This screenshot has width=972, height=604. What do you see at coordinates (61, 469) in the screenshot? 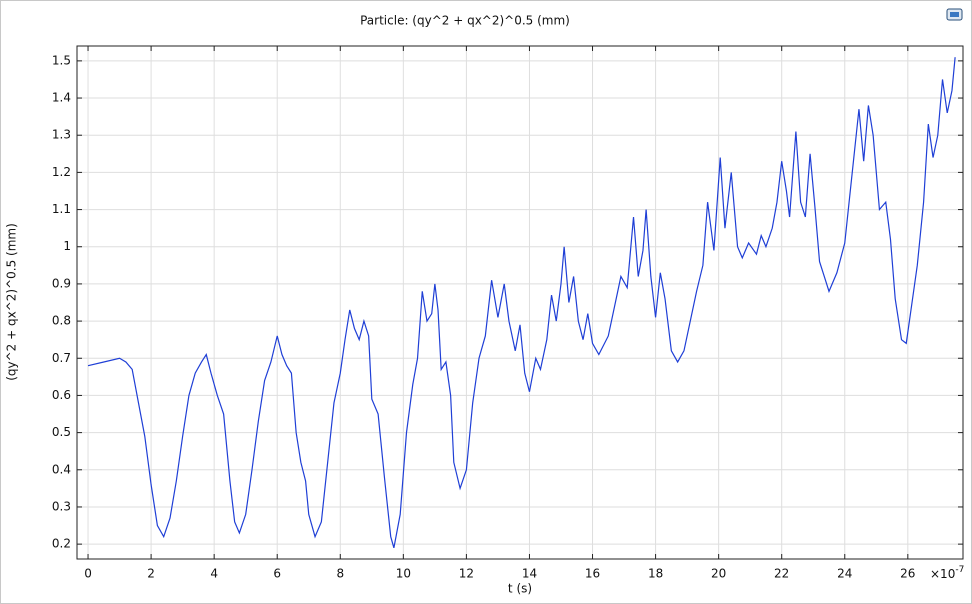
I see `y-tick-label: 0.4` at bounding box center [61, 469].